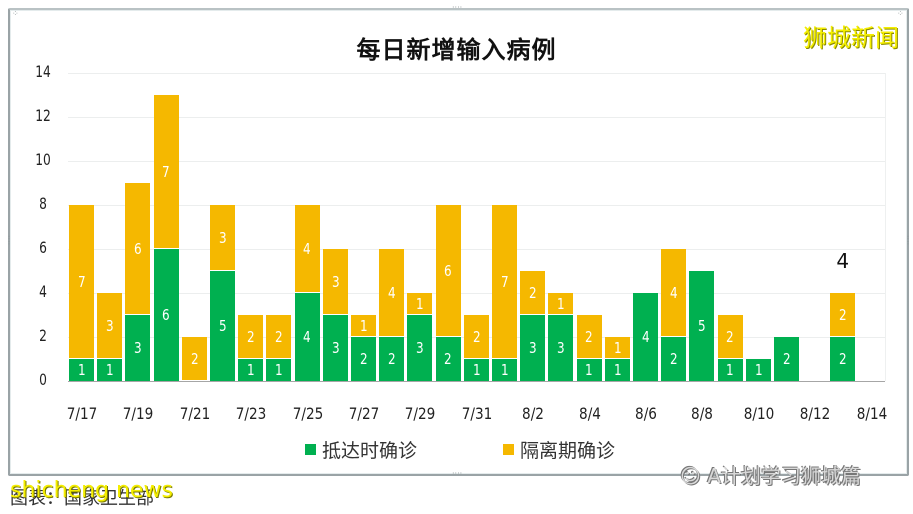 The image size is (913, 514). I want to click on bar-8-6: 4, so click(645, 337).